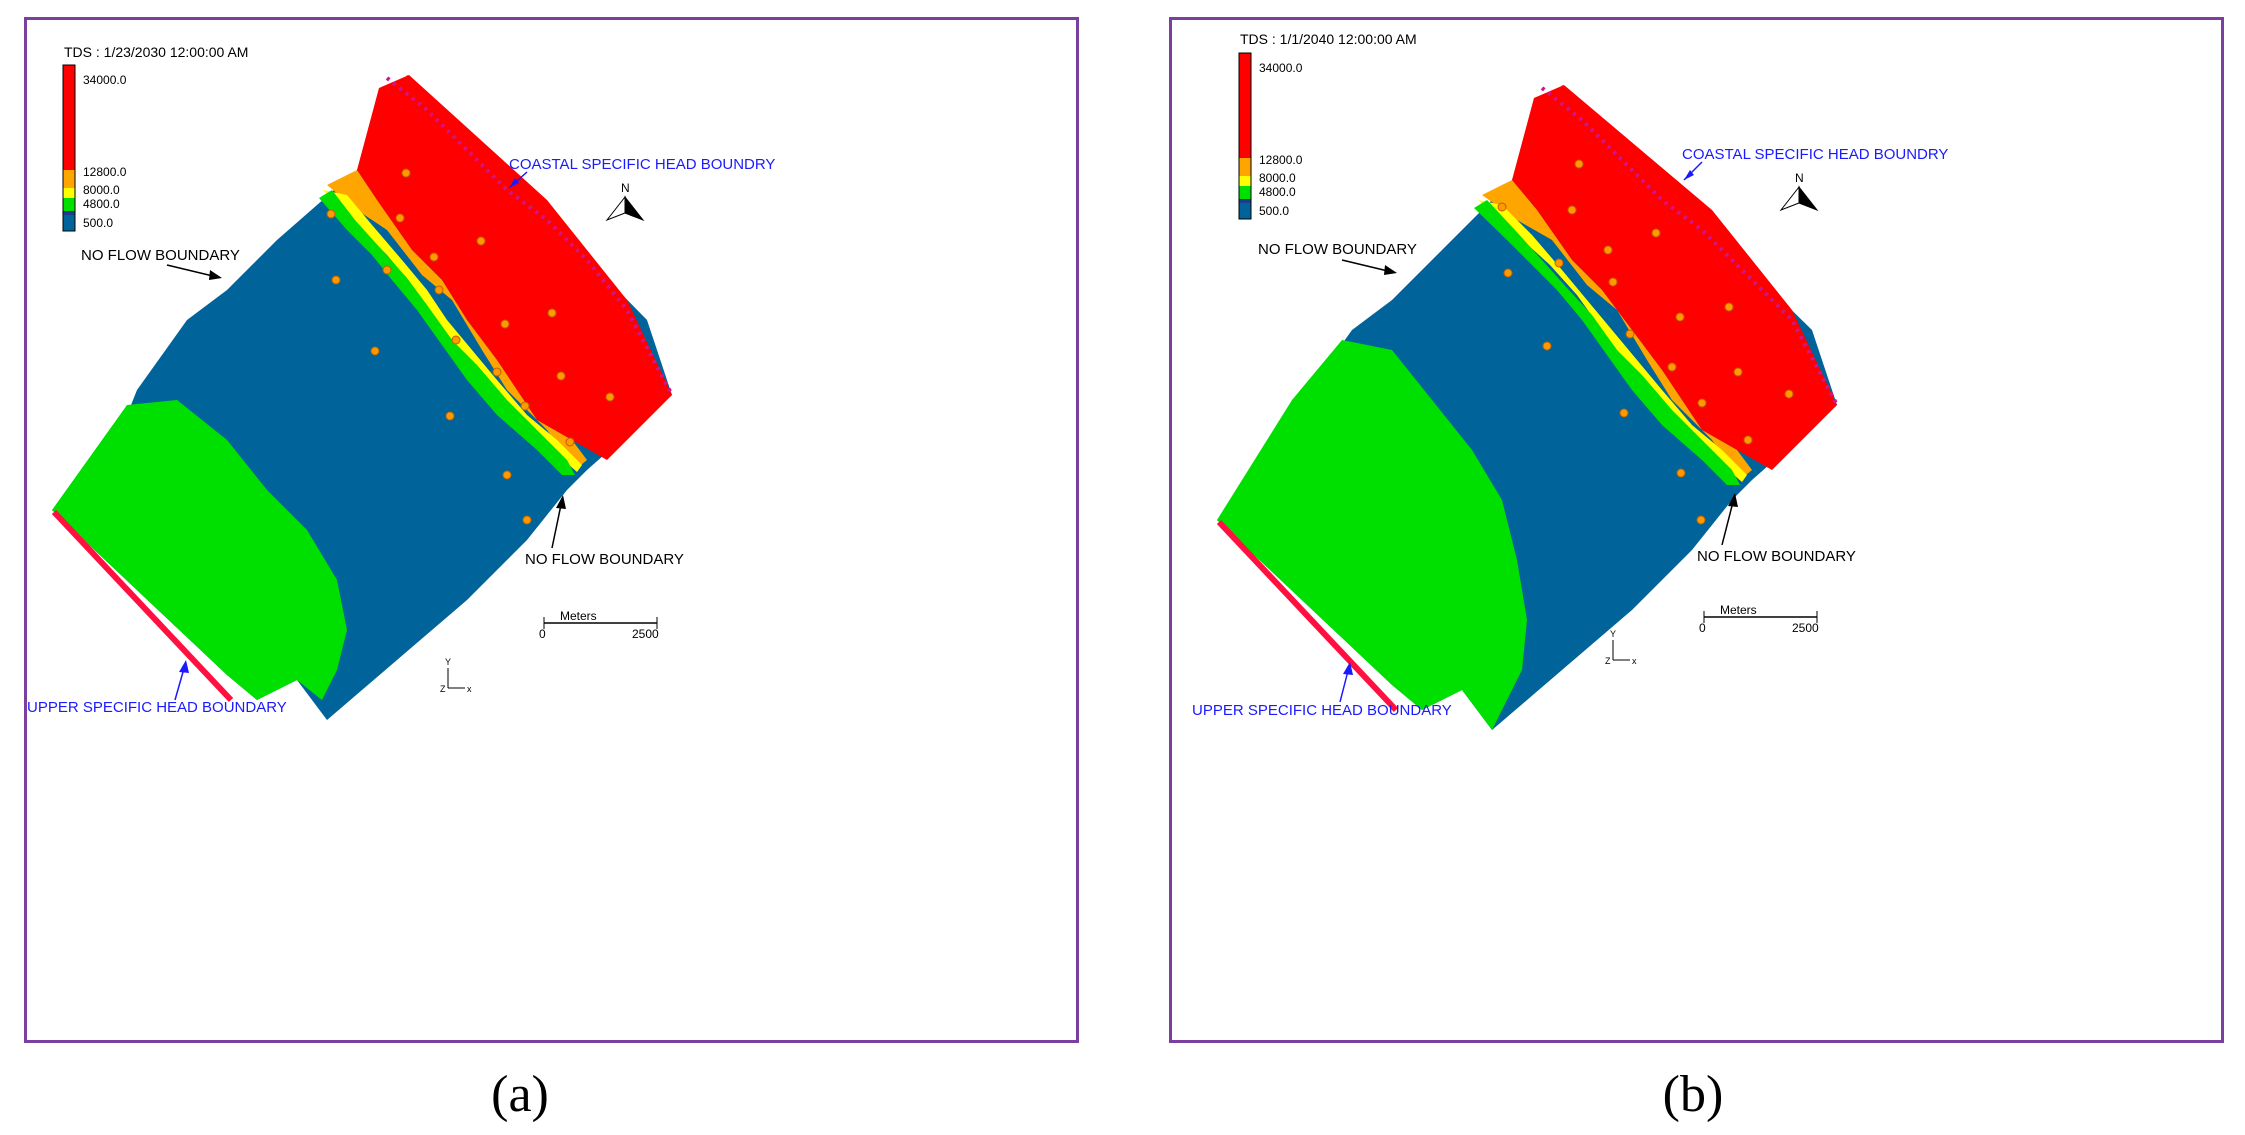 The height and width of the screenshot is (1135, 2245). What do you see at coordinates (105, 80) in the screenshot?
I see `legend-value: 34000.0` at bounding box center [105, 80].